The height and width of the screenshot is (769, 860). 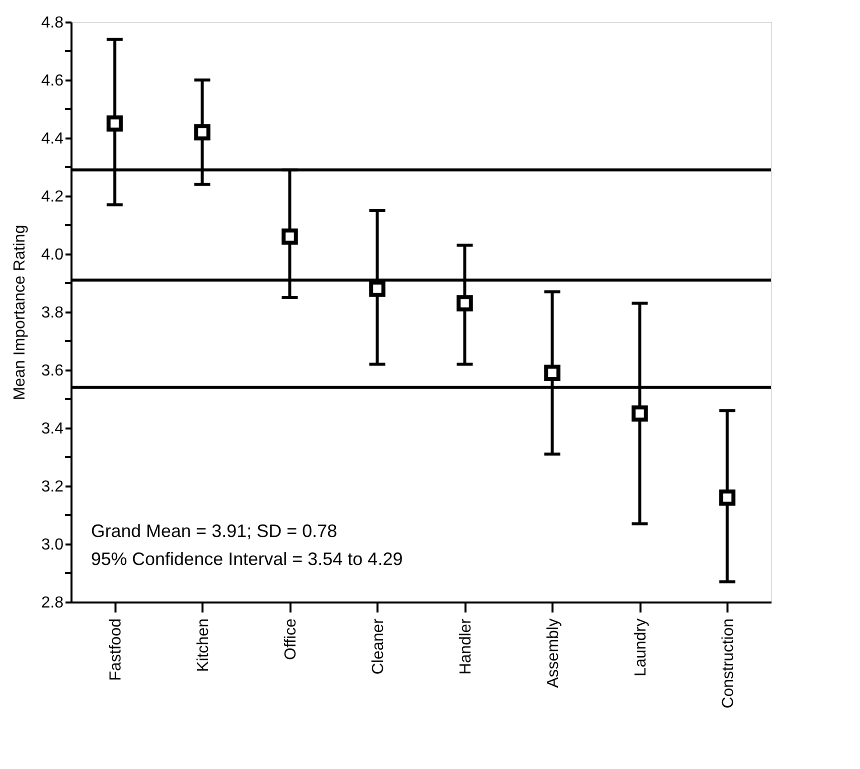 I want to click on x-tick-label: Cleaner, so click(x=378, y=646).